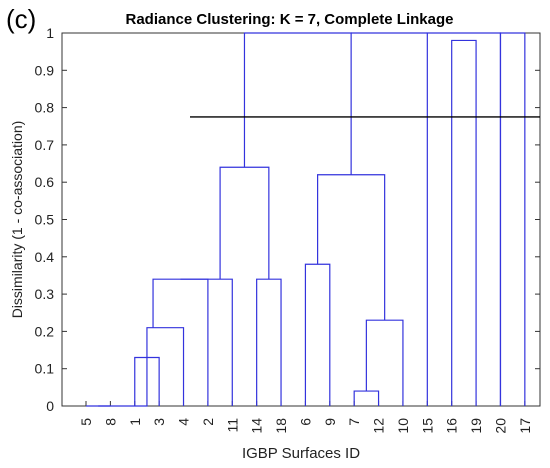  I want to click on y-tick-label: 0.3, so click(45, 294).